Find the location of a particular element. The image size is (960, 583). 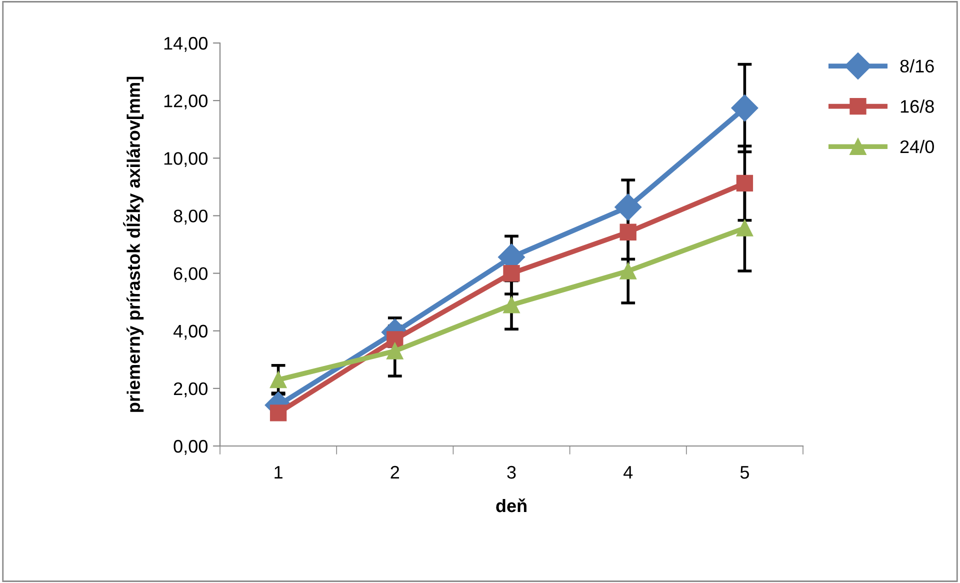

y-tick-label: 10,00 is located at coordinates (186, 159).